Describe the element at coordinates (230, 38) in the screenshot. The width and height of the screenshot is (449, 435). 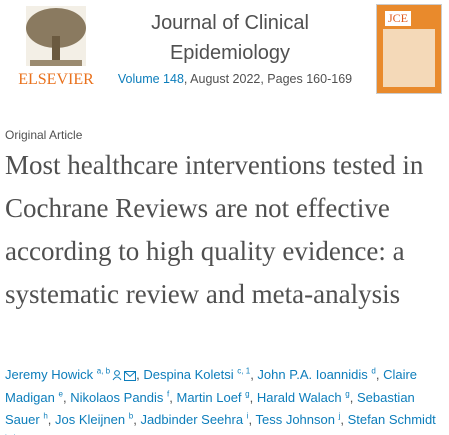
I see `journal-title: Journal of Clinical Epidemiology` at that location.